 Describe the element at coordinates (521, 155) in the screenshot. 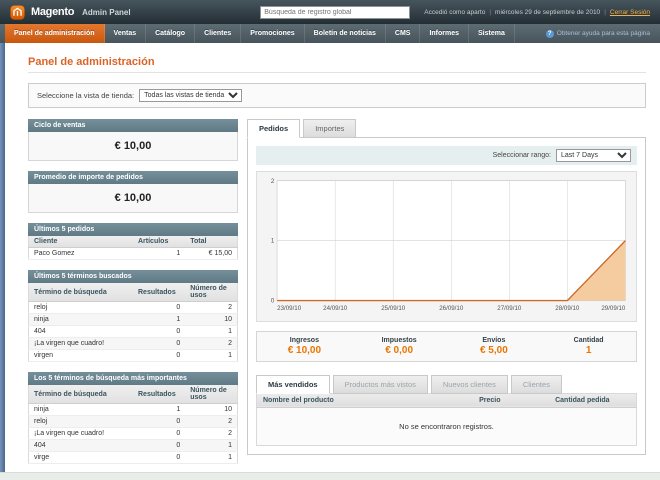

I see `range-label: Seleccionar rango:` at that location.